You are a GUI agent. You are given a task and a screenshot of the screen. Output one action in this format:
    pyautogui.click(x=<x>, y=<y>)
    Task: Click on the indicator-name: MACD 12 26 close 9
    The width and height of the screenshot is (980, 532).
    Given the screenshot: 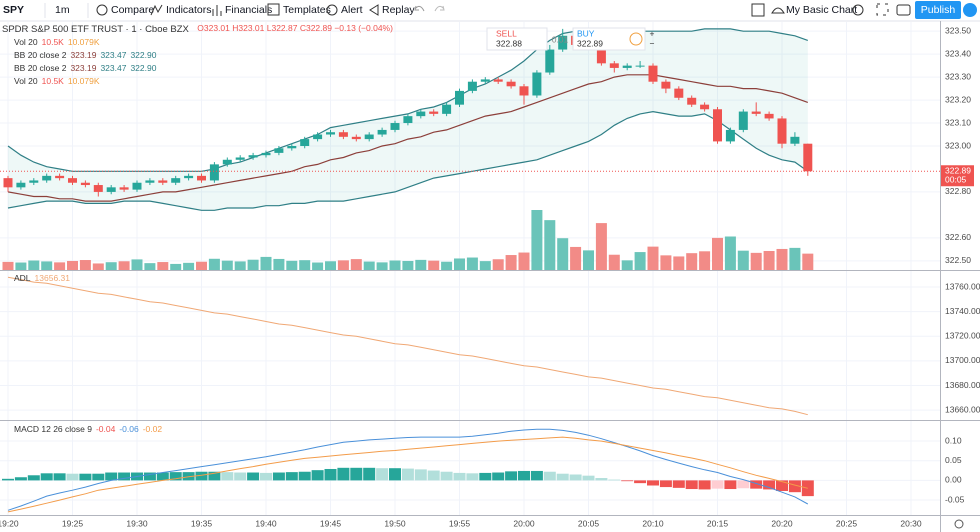 What is the action you would take?
    pyautogui.click(x=53, y=429)
    